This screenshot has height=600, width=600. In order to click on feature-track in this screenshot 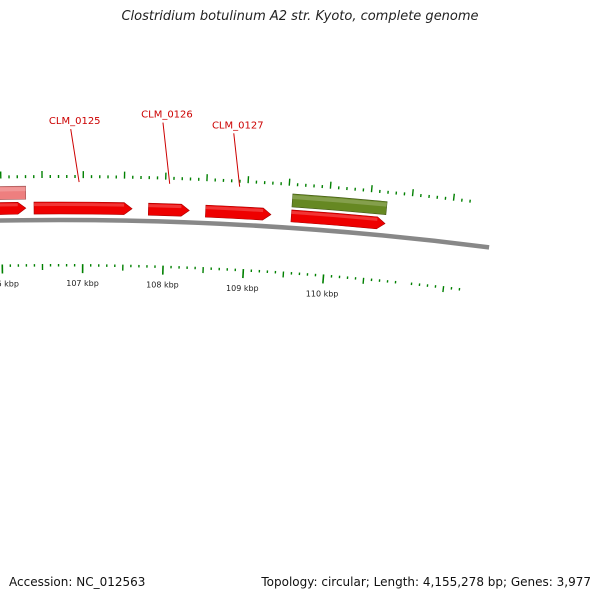, I will do `click(194, 200)`.